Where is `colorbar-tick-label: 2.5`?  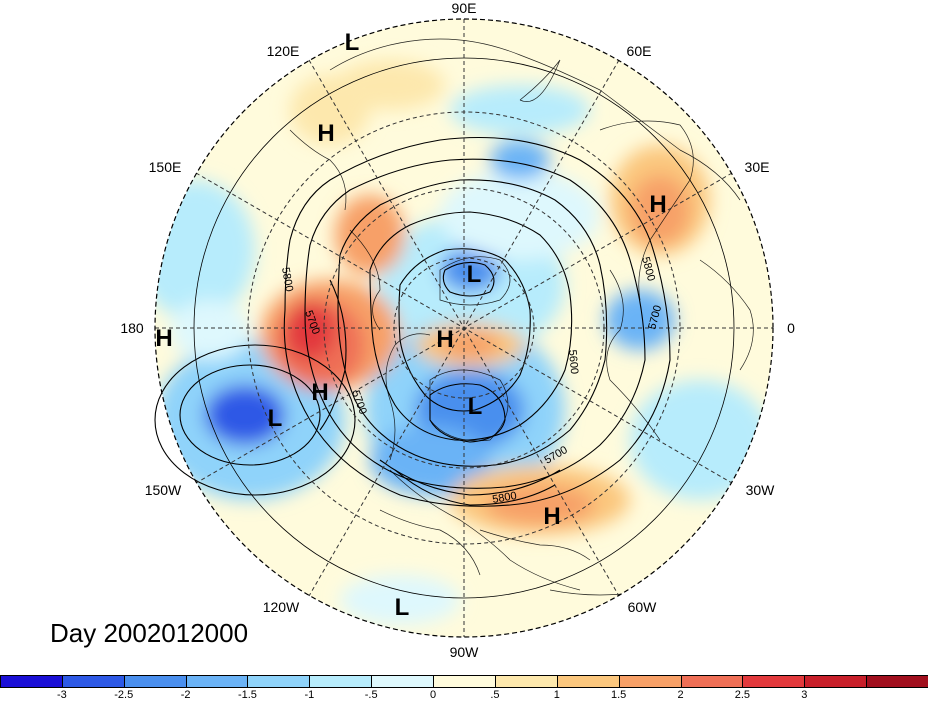
colorbar-tick-label: 2.5 is located at coordinates (742, 695).